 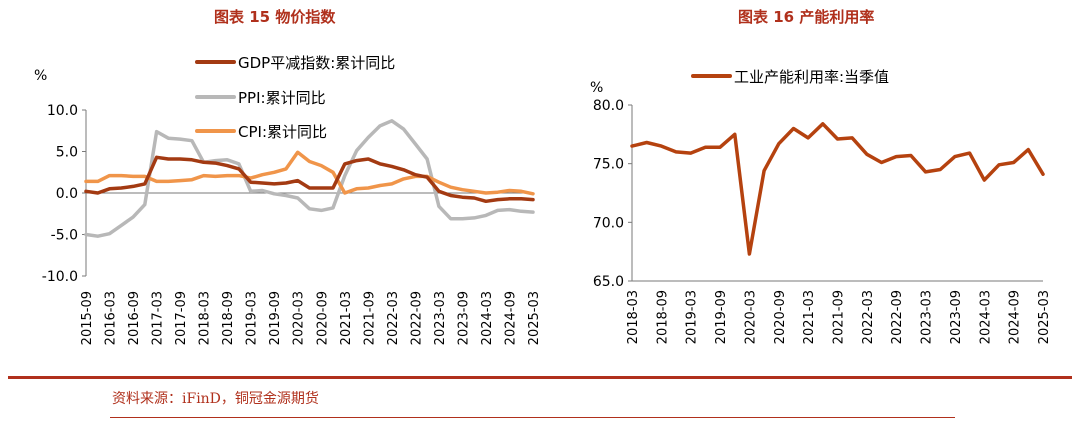 I want to click on left-x-tick-label: 2021-09, so click(x=369, y=318).